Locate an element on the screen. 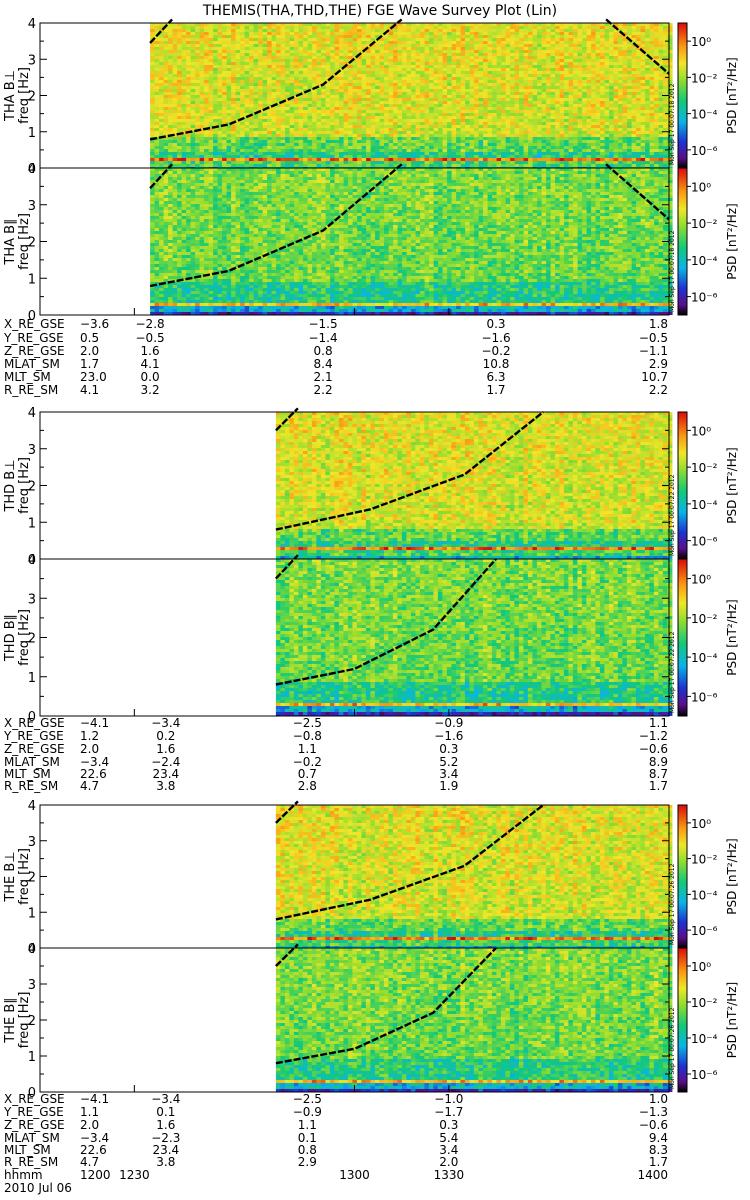 The height and width of the screenshot is (1200, 750). time-row-label: hhmm is located at coordinates (23, 1175).